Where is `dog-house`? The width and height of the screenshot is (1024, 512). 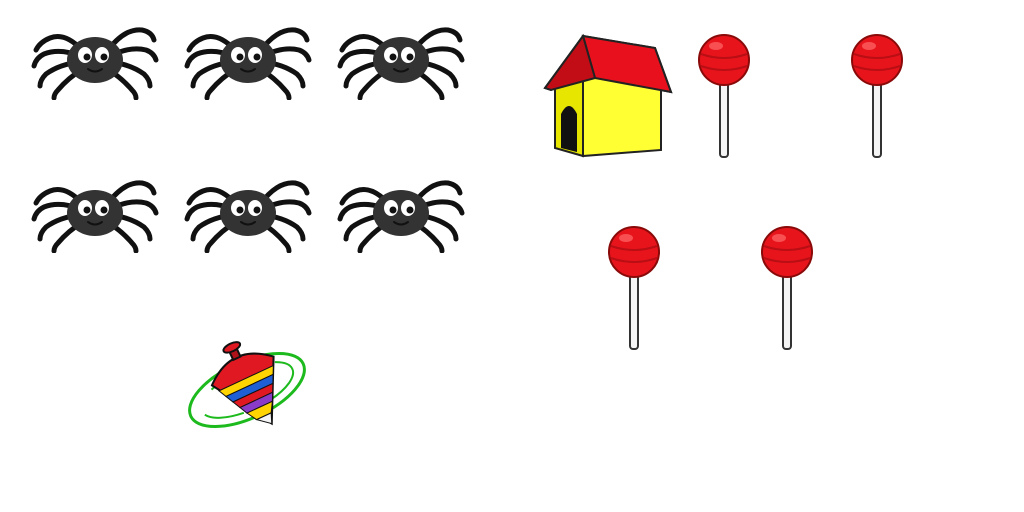 dog-house is located at coordinates (608, 95).